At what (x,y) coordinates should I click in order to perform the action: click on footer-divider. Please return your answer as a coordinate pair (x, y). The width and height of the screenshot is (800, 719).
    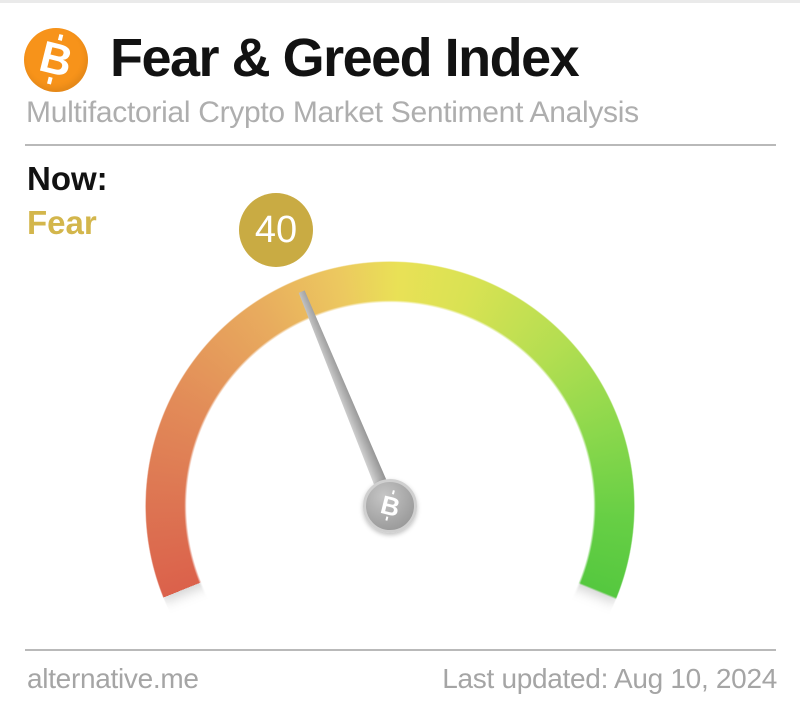
    Looking at the image, I should click on (400, 650).